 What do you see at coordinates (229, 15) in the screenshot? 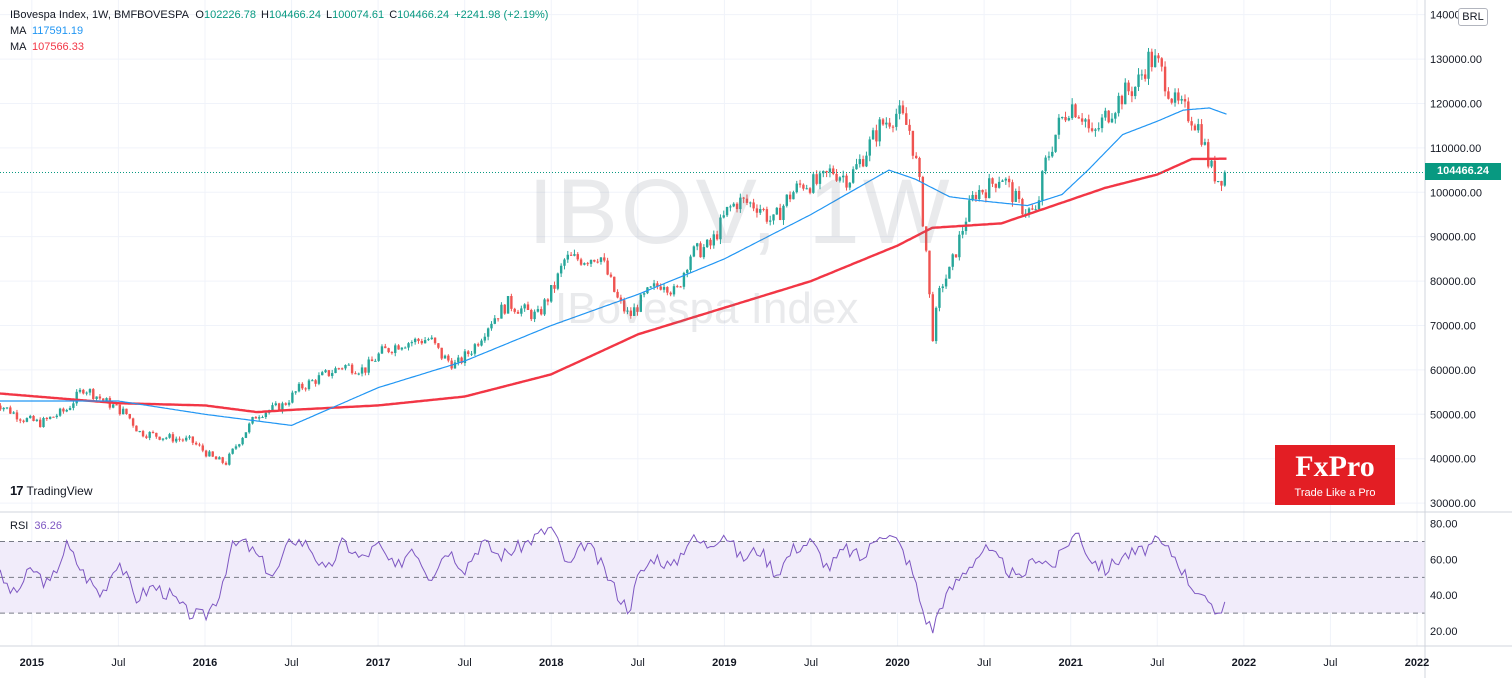
I see `open-value: 102226.78` at bounding box center [229, 15].